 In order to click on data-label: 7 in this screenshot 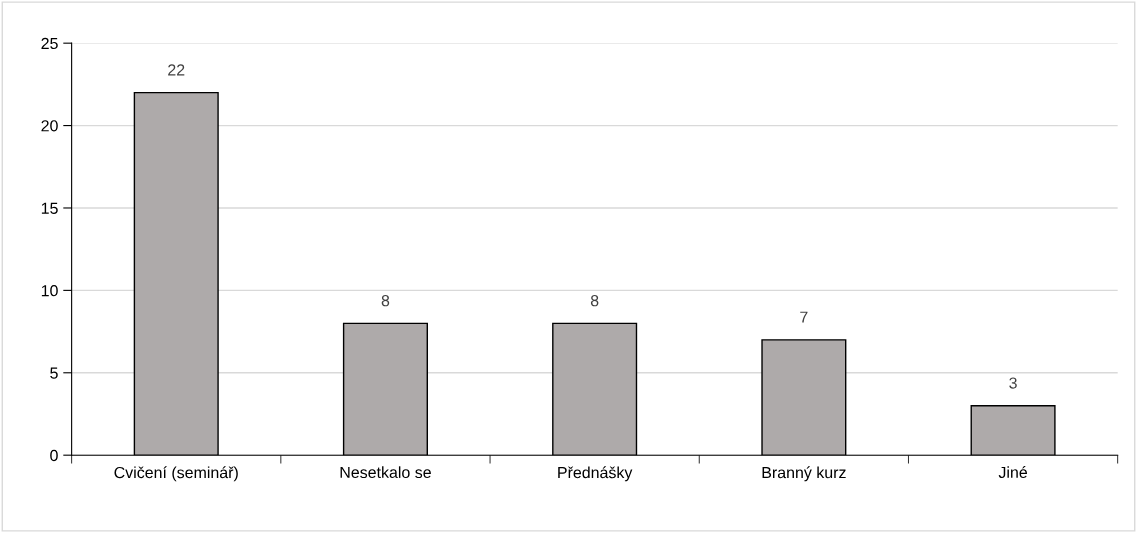, I will do `click(804, 317)`.